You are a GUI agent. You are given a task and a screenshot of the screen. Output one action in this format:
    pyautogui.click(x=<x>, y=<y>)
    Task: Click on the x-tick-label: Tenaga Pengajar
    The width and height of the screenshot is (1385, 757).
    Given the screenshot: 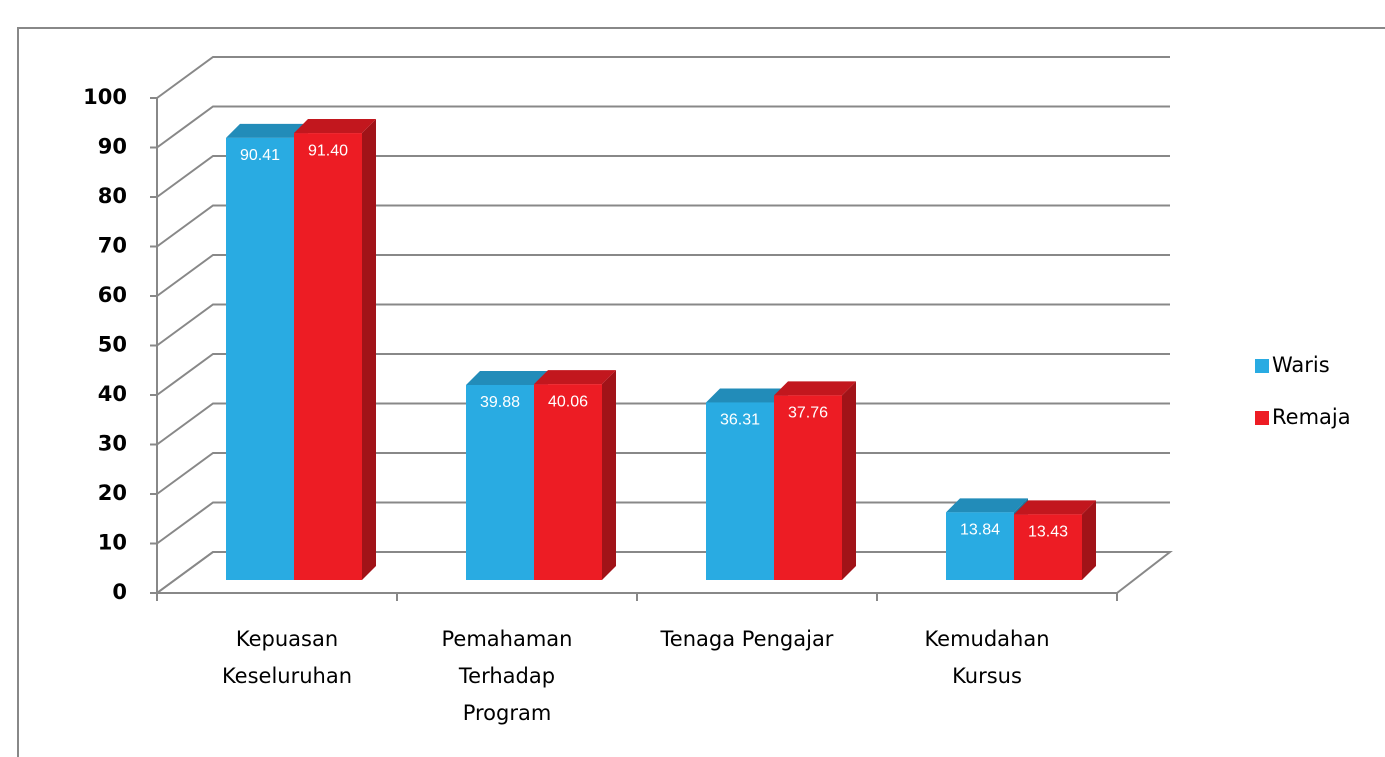 What is the action you would take?
    pyautogui.click(x=747, y=639)
    